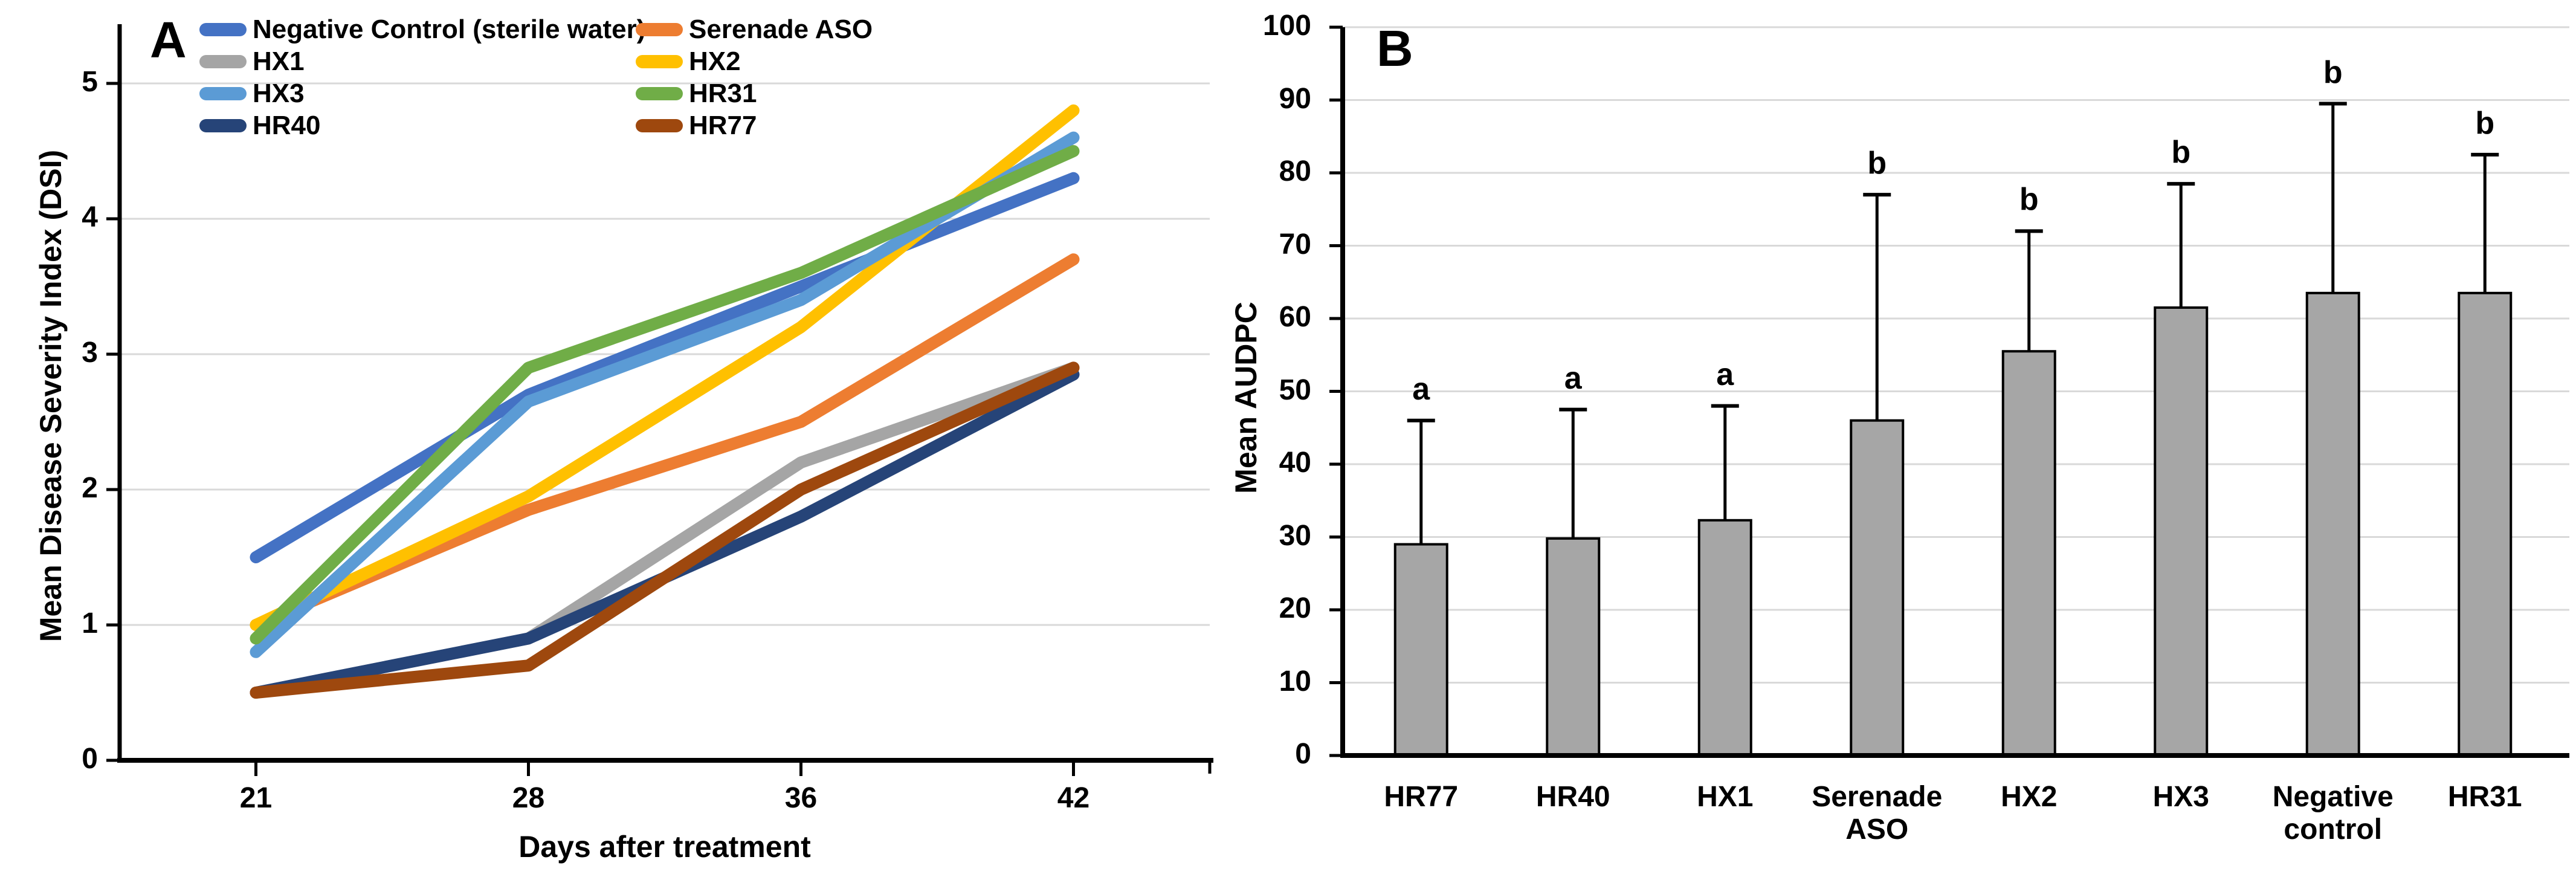 This screenshot has width=2576, height=880. What do you see at coordinates (2182, 531) in the screenshot?
I see `bar-hx3` at bounding box center [2182, 531].